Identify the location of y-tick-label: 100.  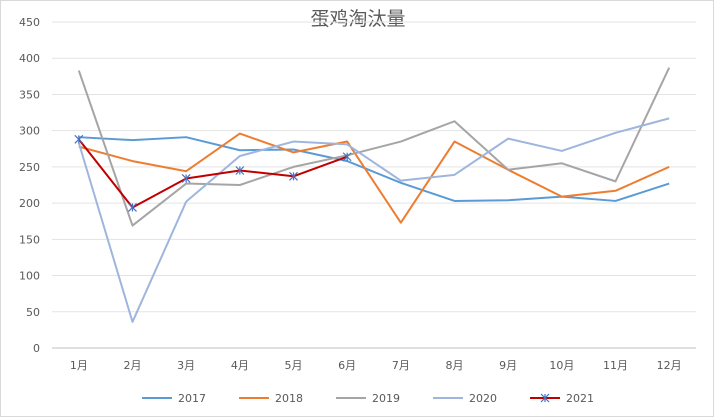
(29, 276).